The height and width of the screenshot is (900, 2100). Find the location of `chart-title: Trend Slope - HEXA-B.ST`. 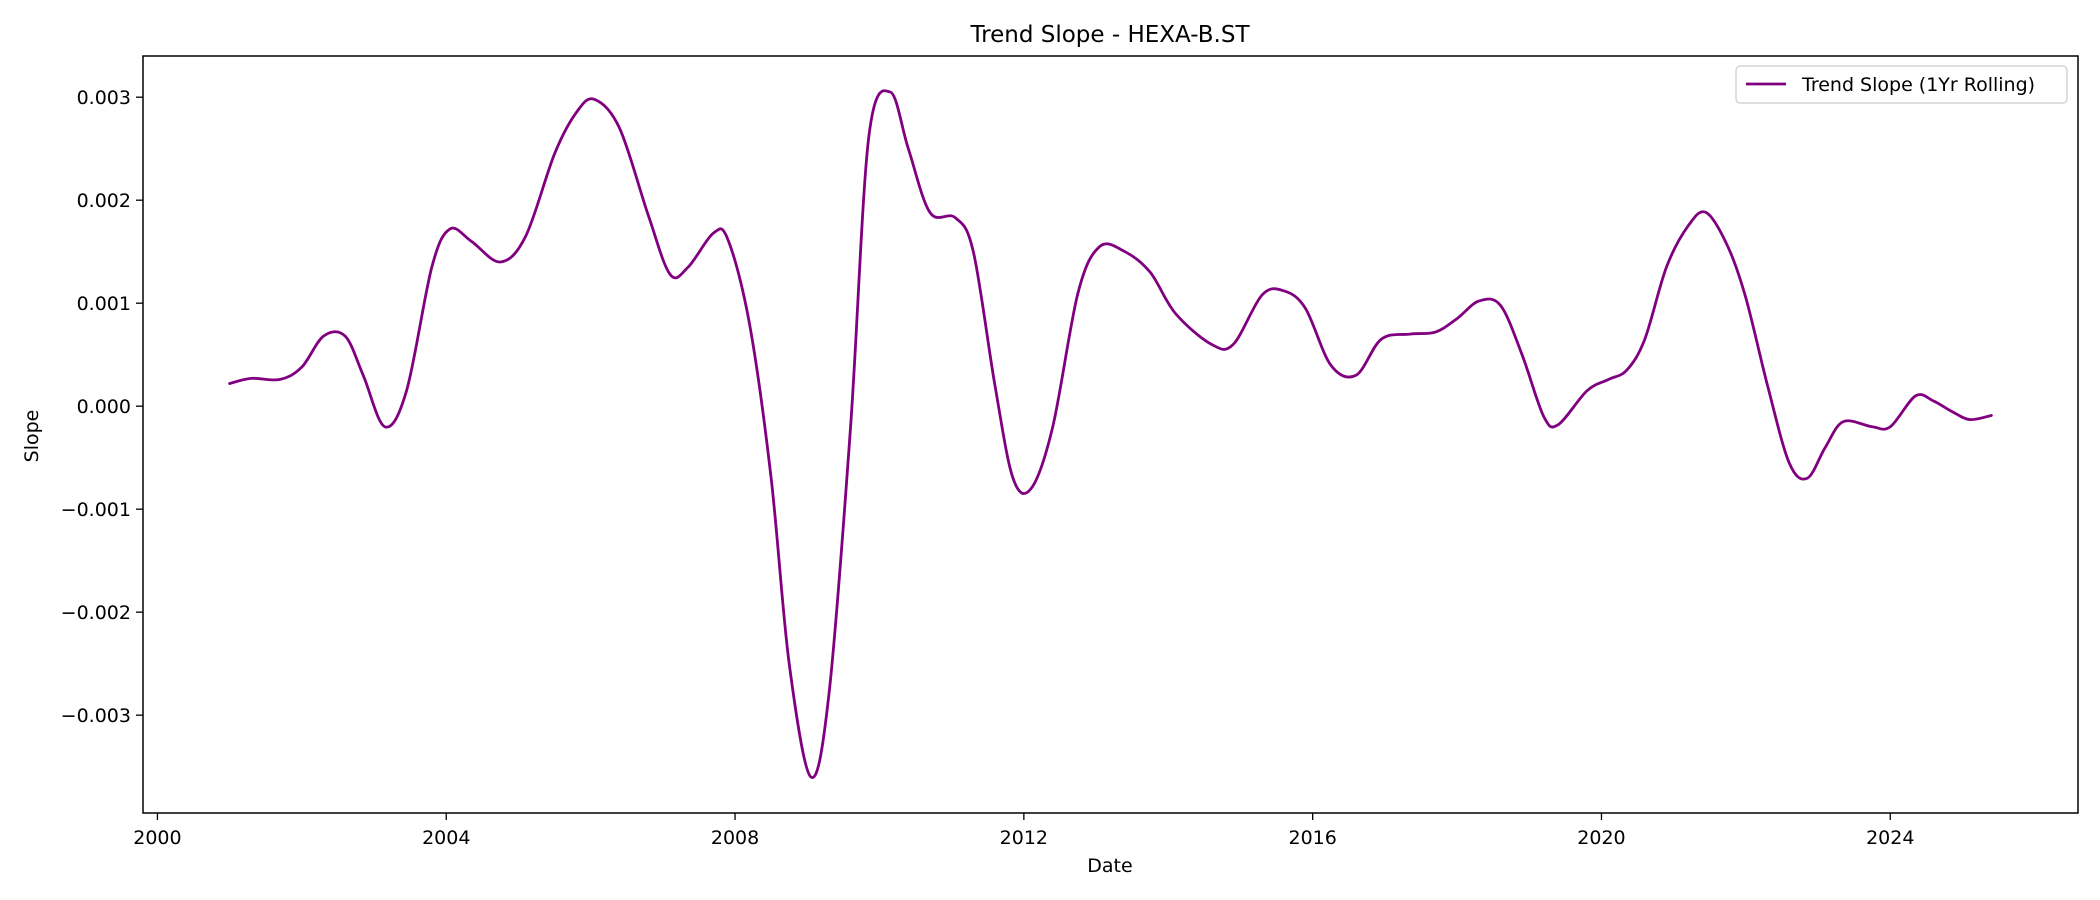

chart-title: Trend Slope - HEXA-B.ST is located at coordinates (1109, 35).